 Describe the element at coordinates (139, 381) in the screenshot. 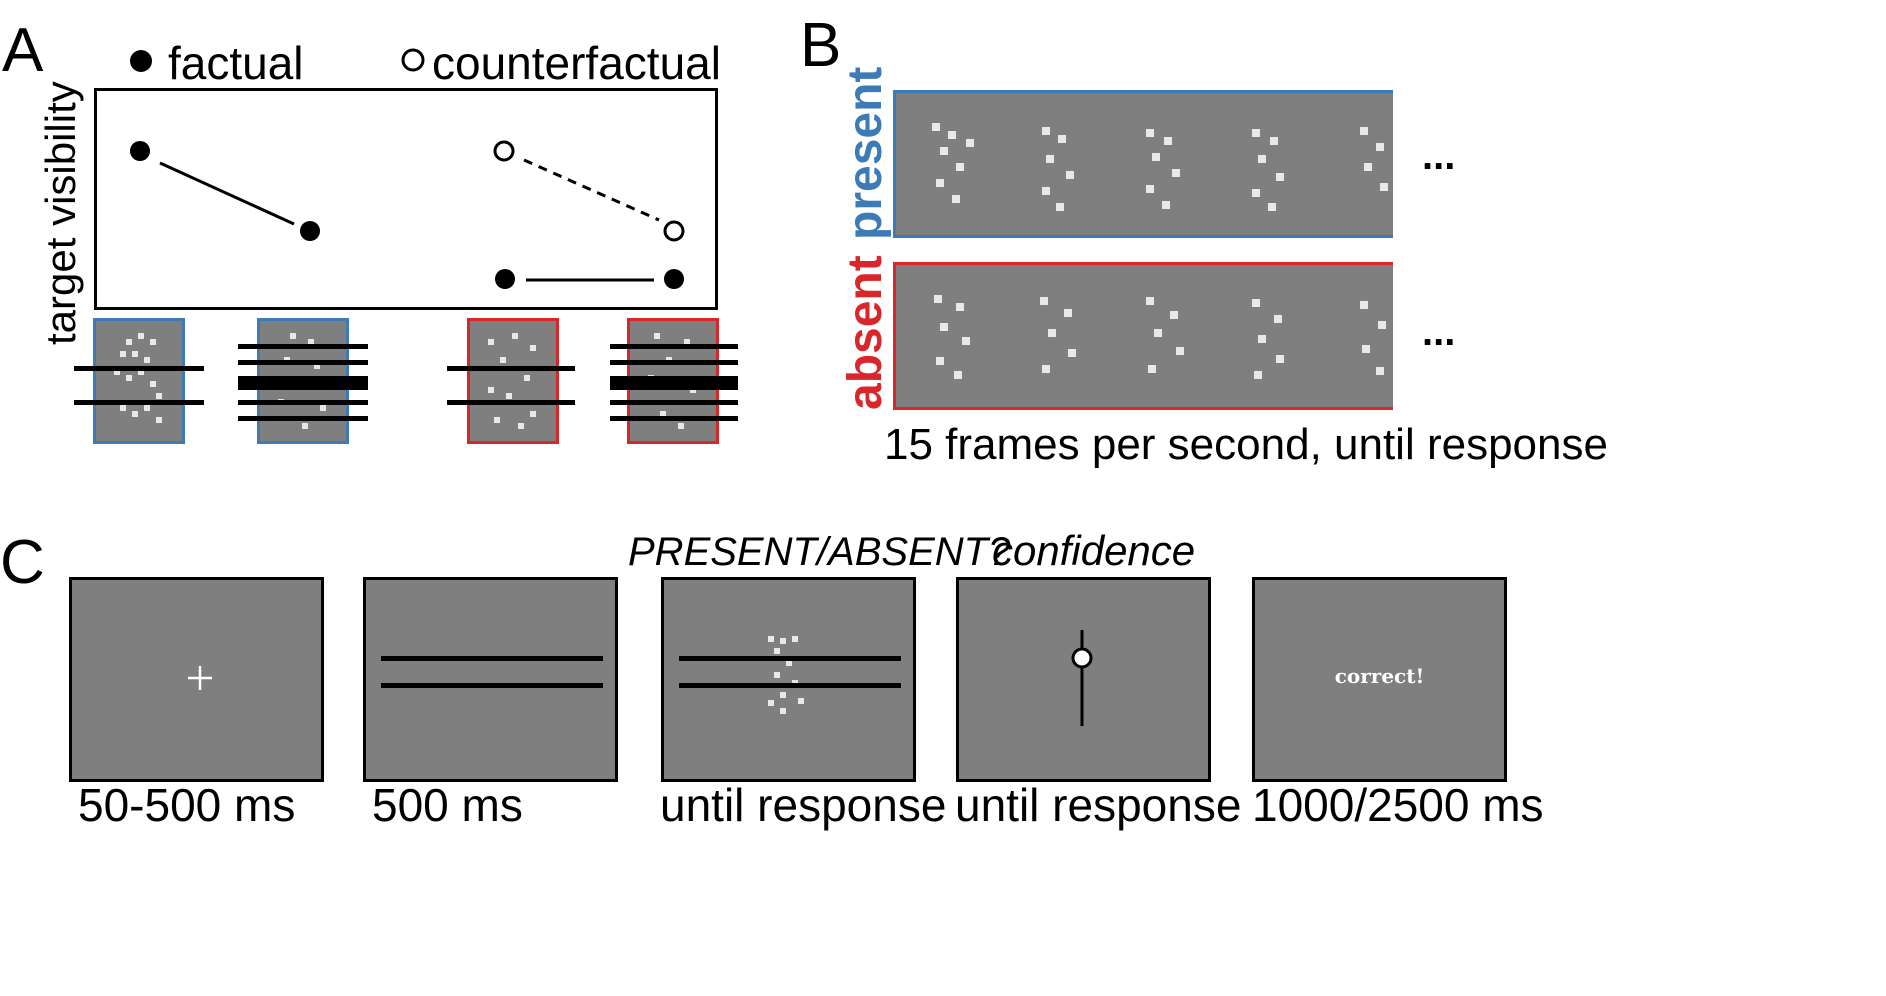

I see `stimulus-present-few-lines` at that location.